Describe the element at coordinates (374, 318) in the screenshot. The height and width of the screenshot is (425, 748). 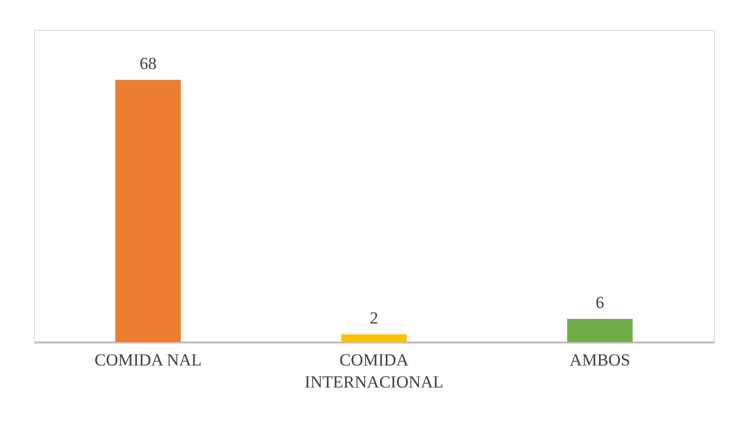
I see `data-label: 2` at that location.